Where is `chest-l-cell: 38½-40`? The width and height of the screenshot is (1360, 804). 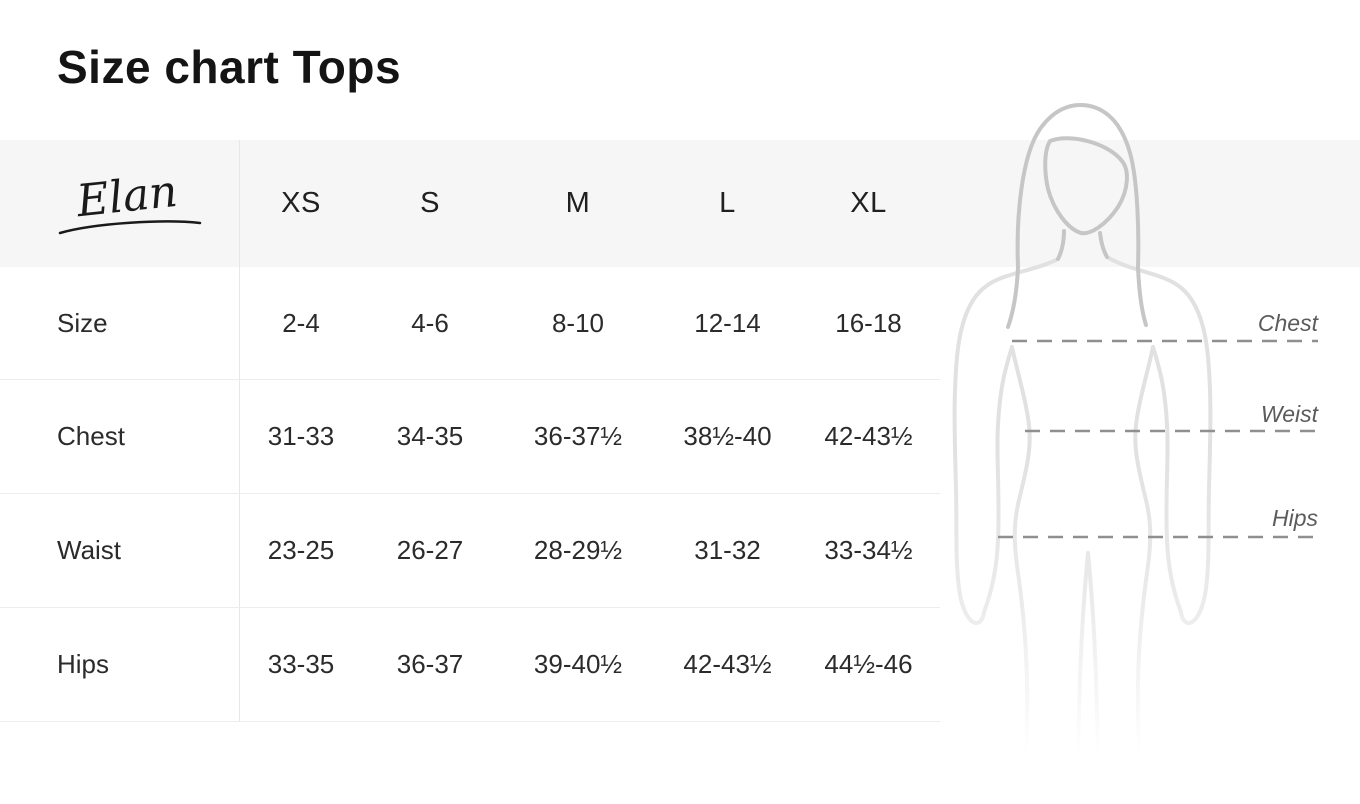
chest-l-cell: 38½-40 is located at coordinates (727, 437).